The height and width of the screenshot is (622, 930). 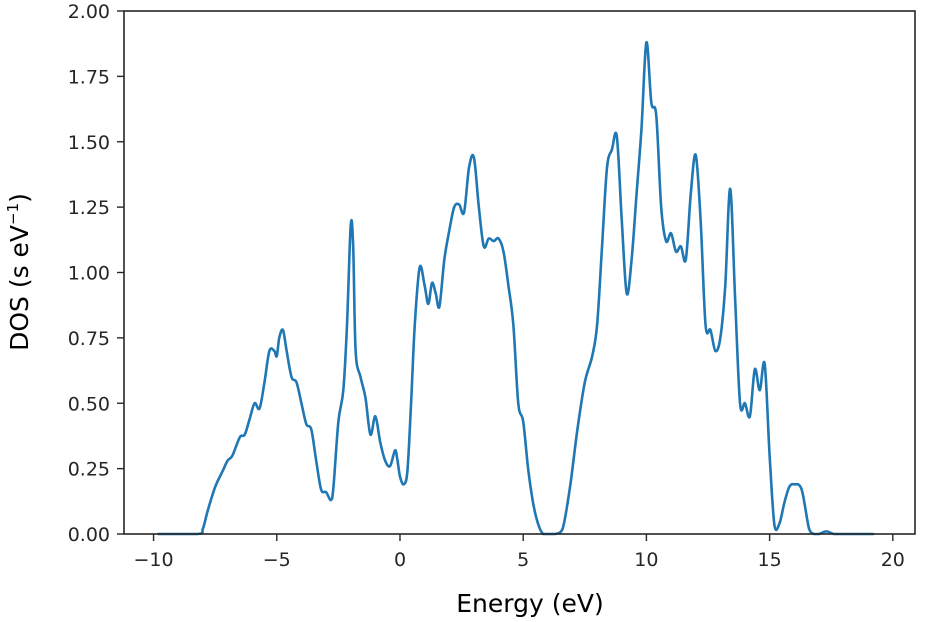 I want to click on y-tick-label: 1.75, so click(x=89, y=77).